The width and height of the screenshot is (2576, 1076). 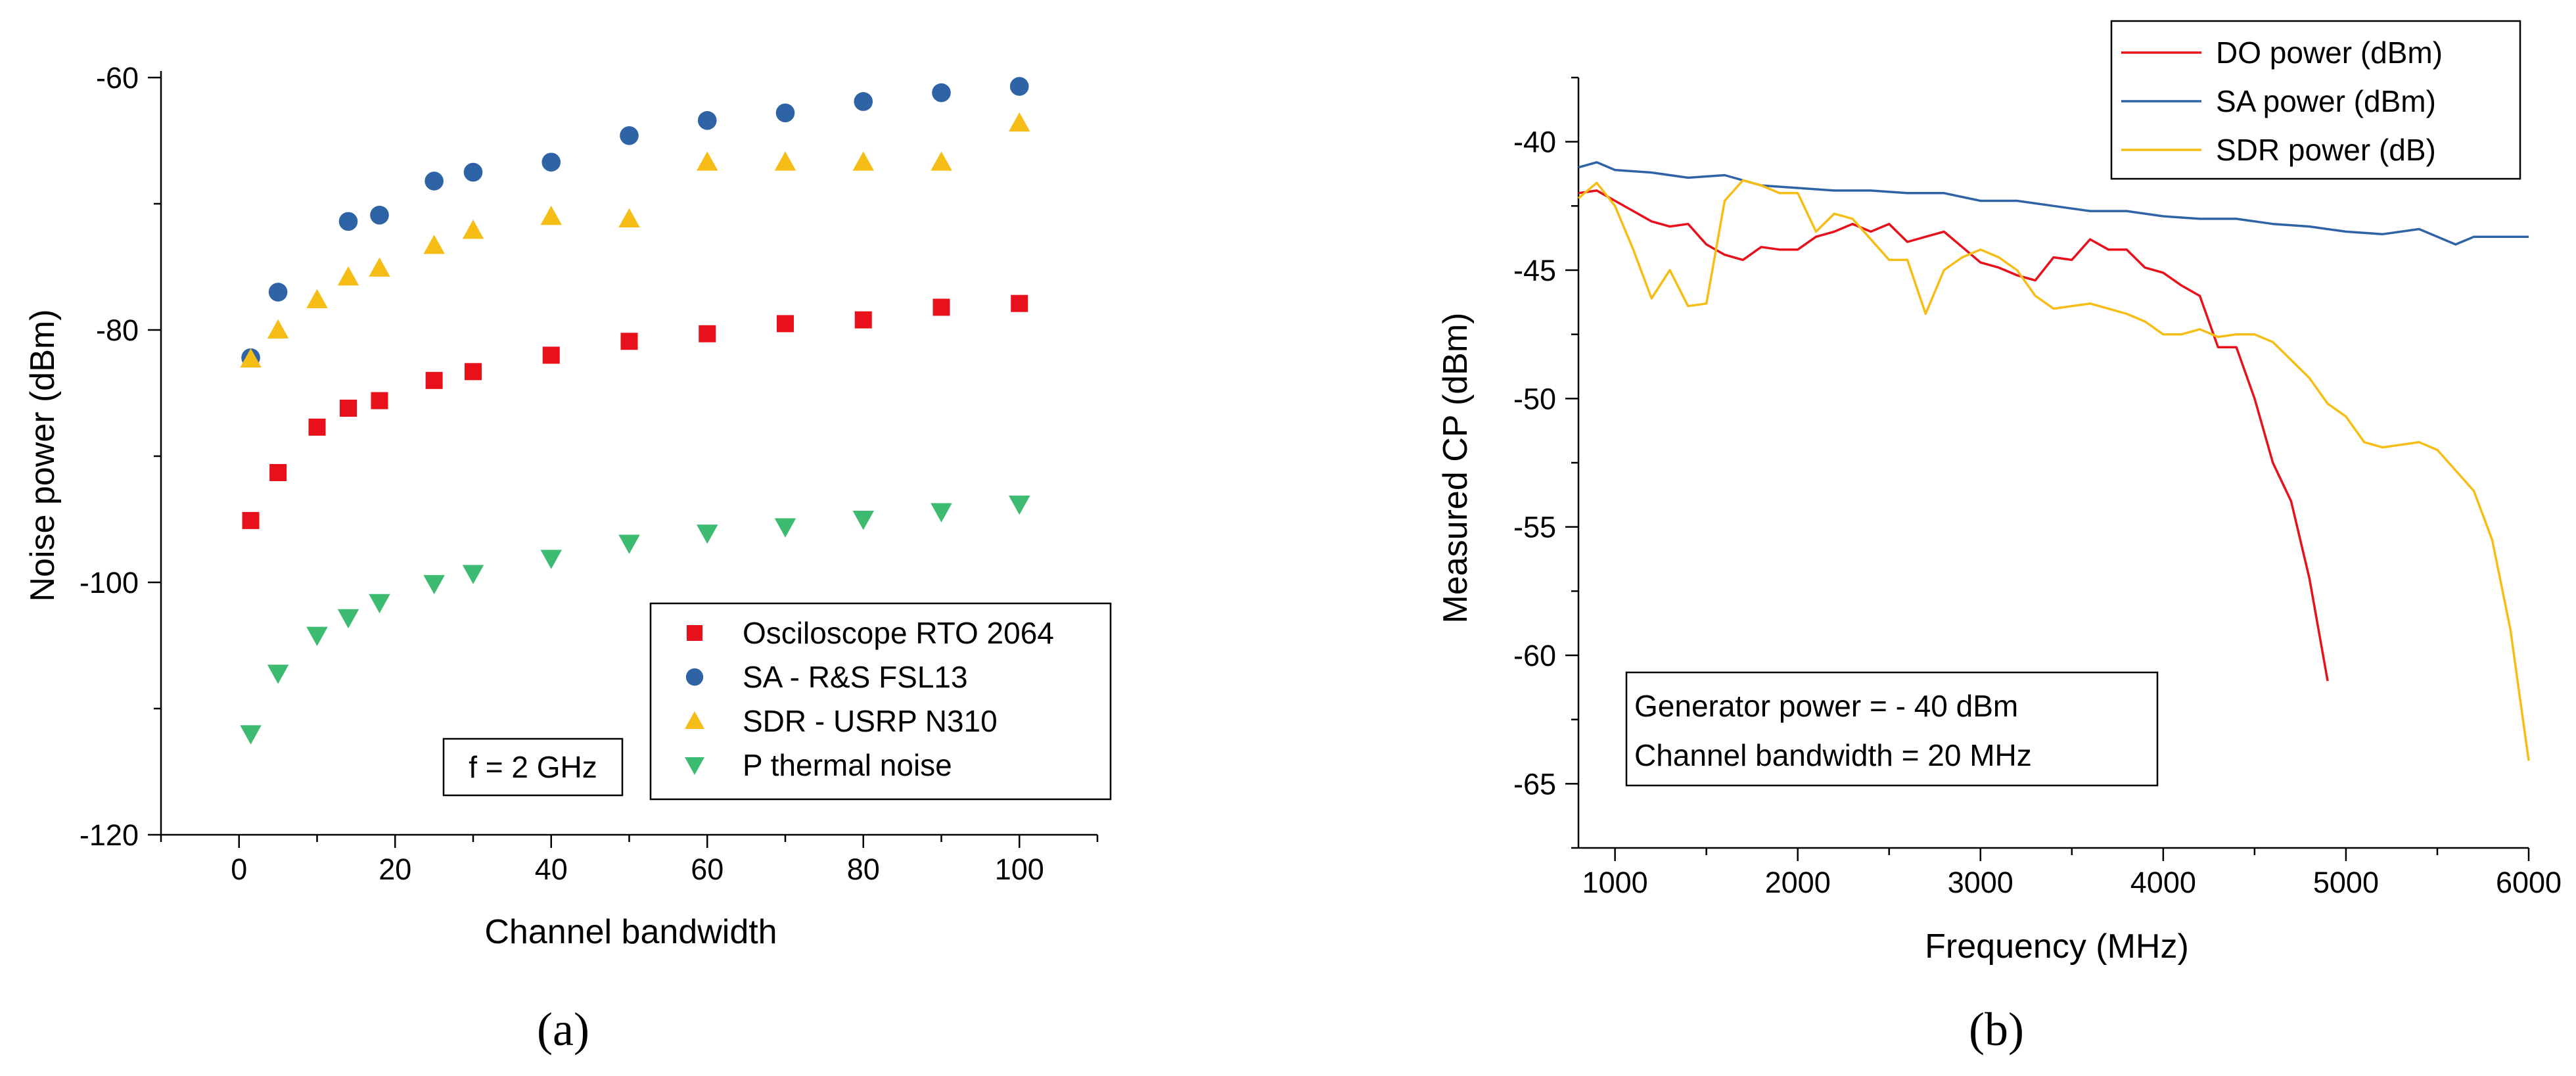 I want to click on chart-a-x-tick-label: 100, so click(x=1020, y=869).